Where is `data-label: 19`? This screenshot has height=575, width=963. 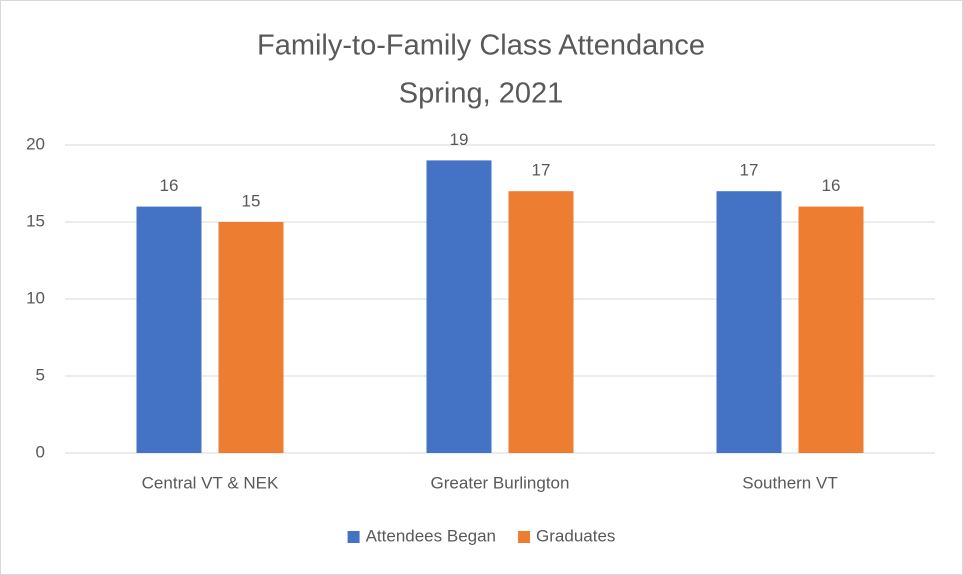
data-label: 19 is located at coordinates (459, 139).